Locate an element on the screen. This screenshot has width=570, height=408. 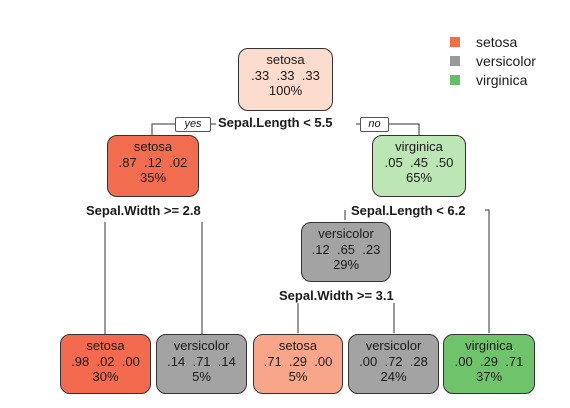
node-pct: 65% is located at coordinates (419, 177).